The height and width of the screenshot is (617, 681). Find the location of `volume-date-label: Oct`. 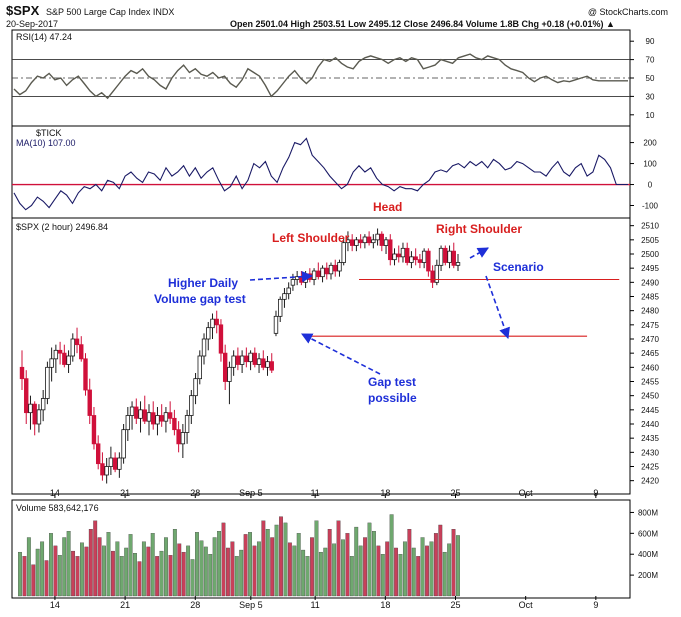

volume-date-label: Oct is located at coordinates (526, 605).